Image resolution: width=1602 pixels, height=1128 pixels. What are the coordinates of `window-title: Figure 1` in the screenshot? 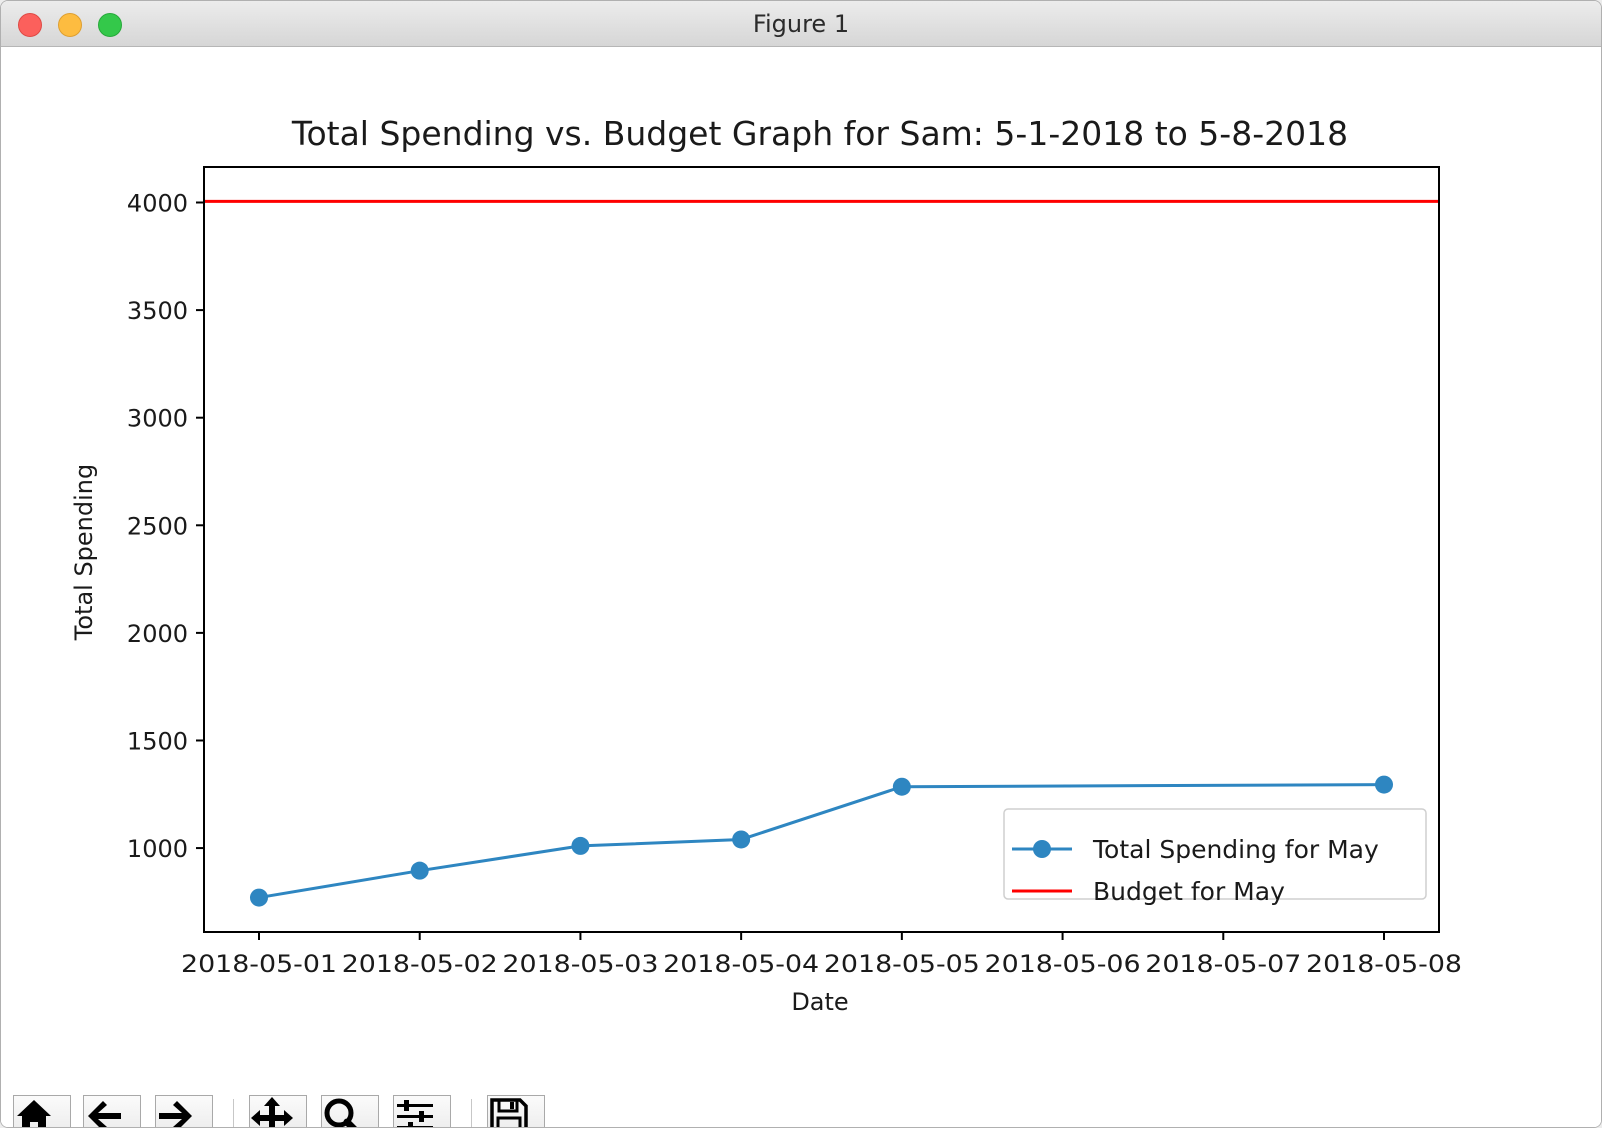 It's located at (801, 24).